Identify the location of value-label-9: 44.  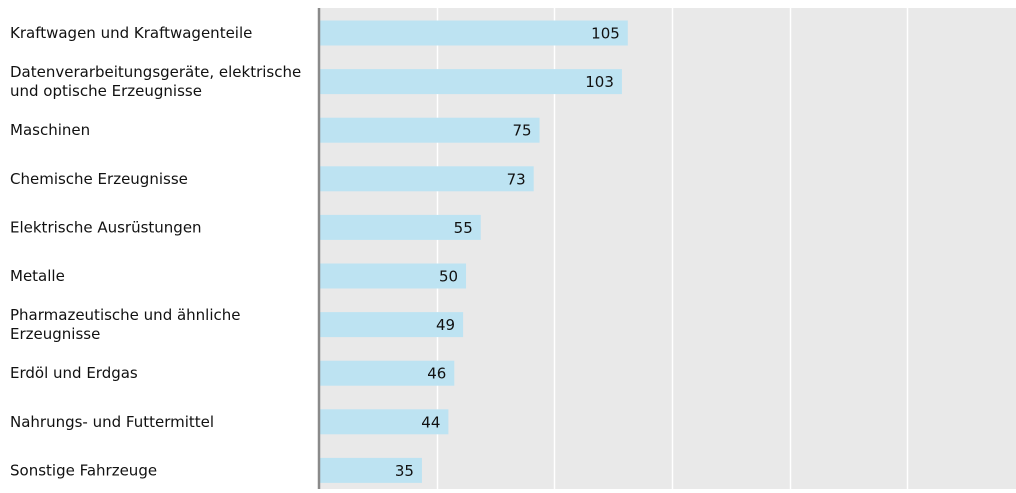
(430, 422).